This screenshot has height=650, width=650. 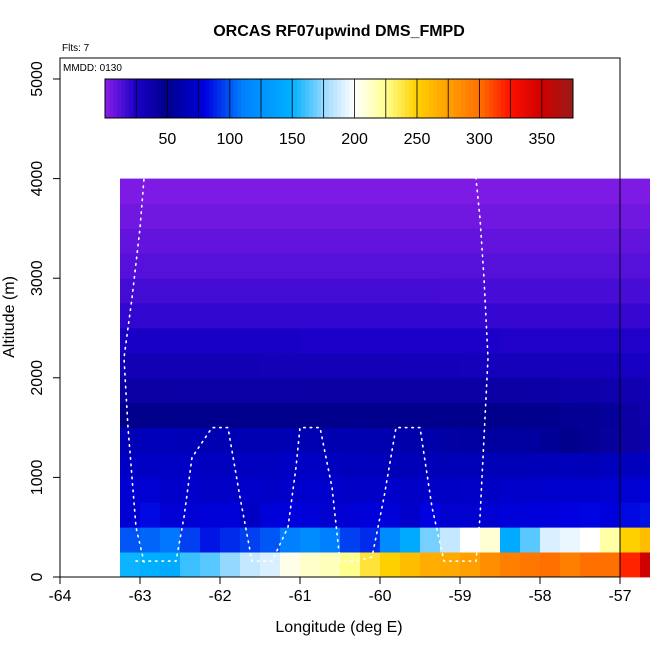 What do you see at coordinates (479, 139) in the screenshot?
I see `colorbar-tick-label: 300` at bounding box center [479, 139].